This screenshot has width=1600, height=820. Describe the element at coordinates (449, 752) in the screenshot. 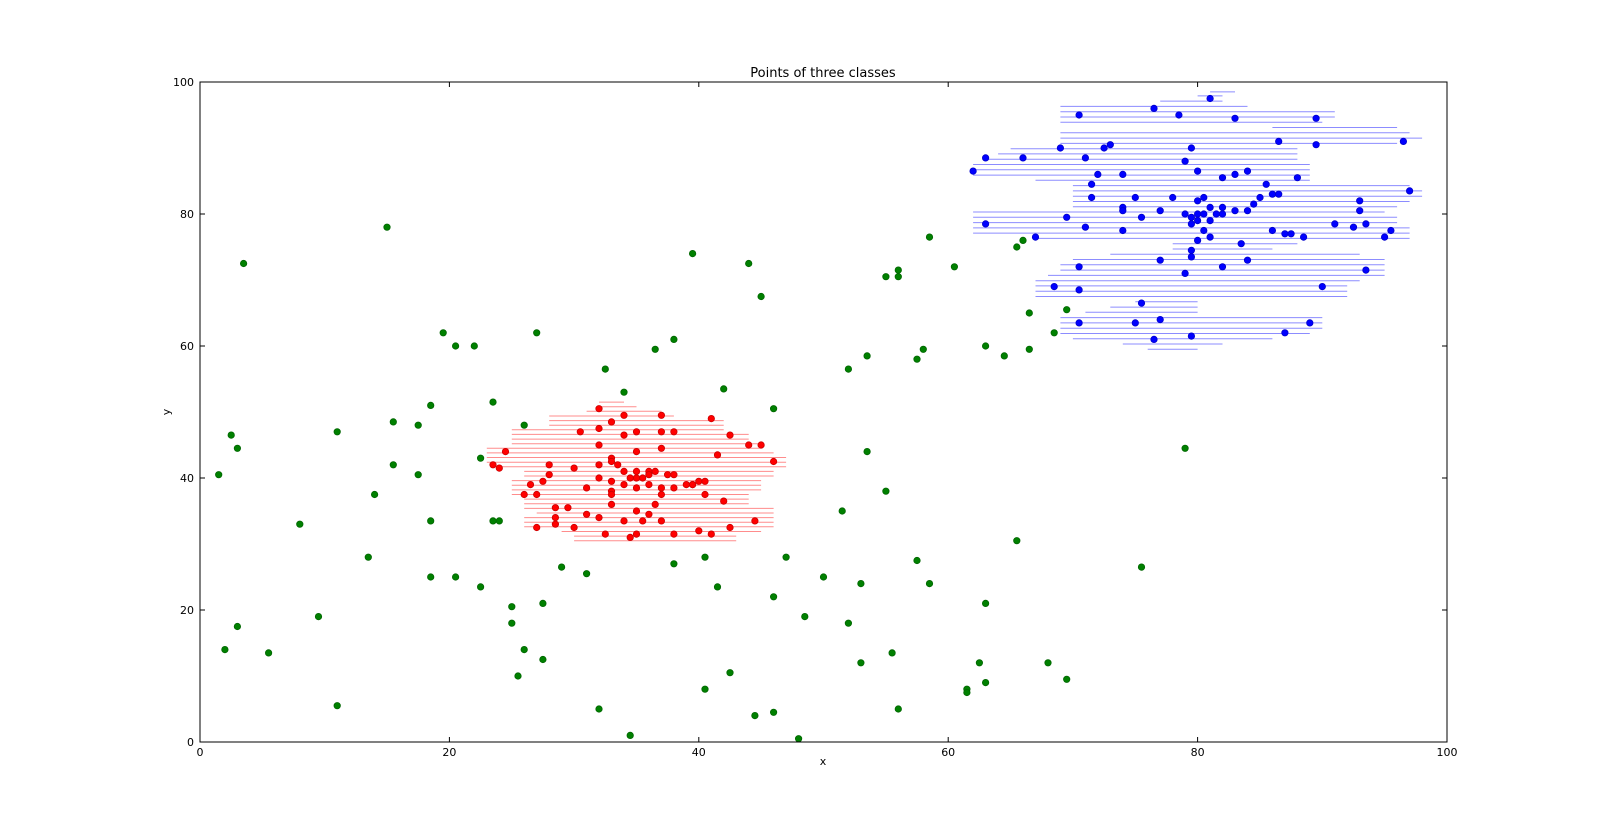

I see `x-tick-label: 20` at that location.